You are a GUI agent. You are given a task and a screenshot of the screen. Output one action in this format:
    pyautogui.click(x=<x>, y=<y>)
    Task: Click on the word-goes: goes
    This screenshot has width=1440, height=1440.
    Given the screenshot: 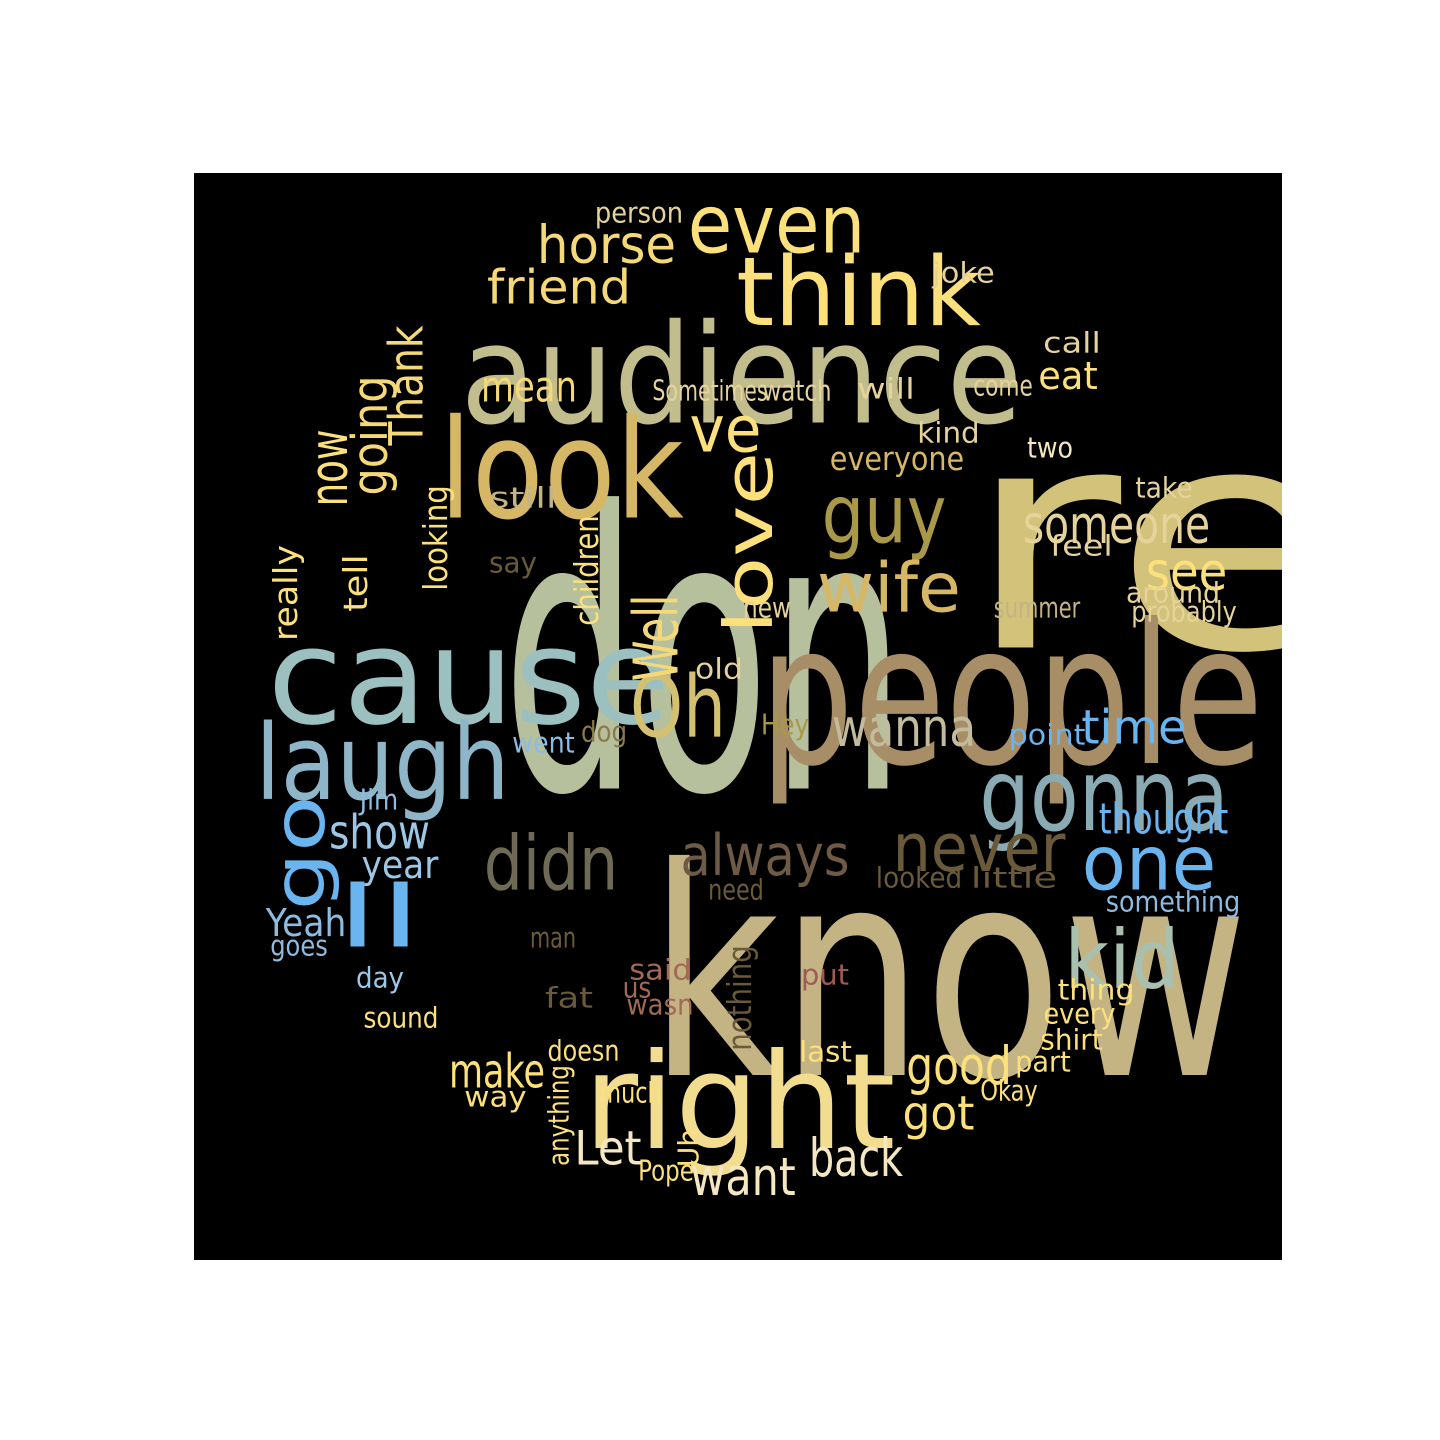 What is the action you would take?
    pyautogui.click(x=299, y=946)
    